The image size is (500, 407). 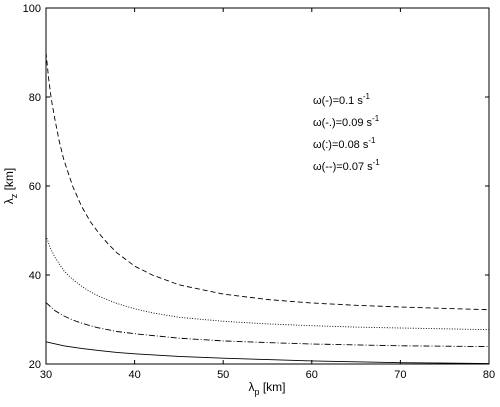 What do you see at coordinates (267, 353) in the screenshot?
I see `series-line-solid` at bounding box center [267, 353].